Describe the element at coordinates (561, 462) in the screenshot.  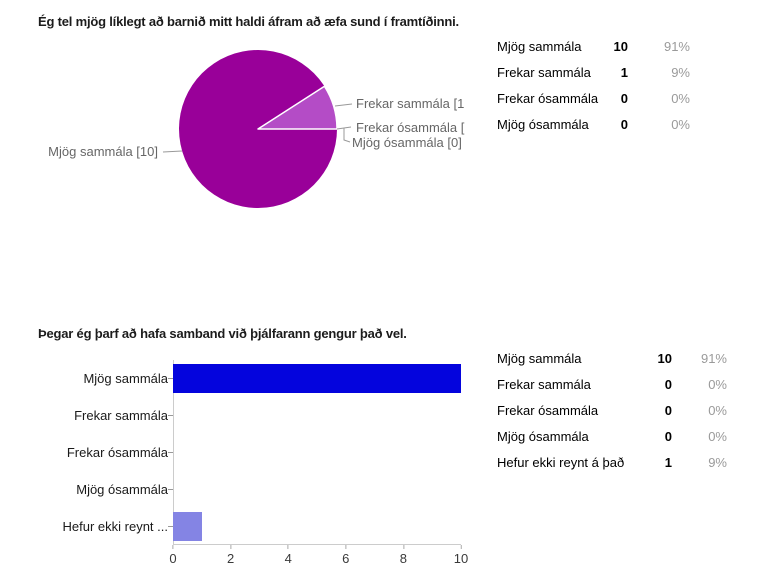
I see `row-label: Hefur ekki reynt á það` at that location.